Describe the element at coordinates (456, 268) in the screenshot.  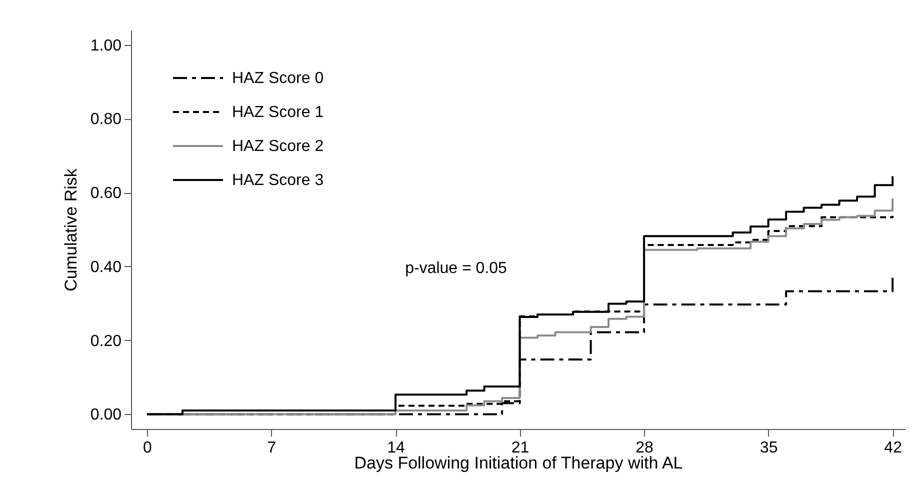
I see `annotation: p-value = 0.05` at that location.